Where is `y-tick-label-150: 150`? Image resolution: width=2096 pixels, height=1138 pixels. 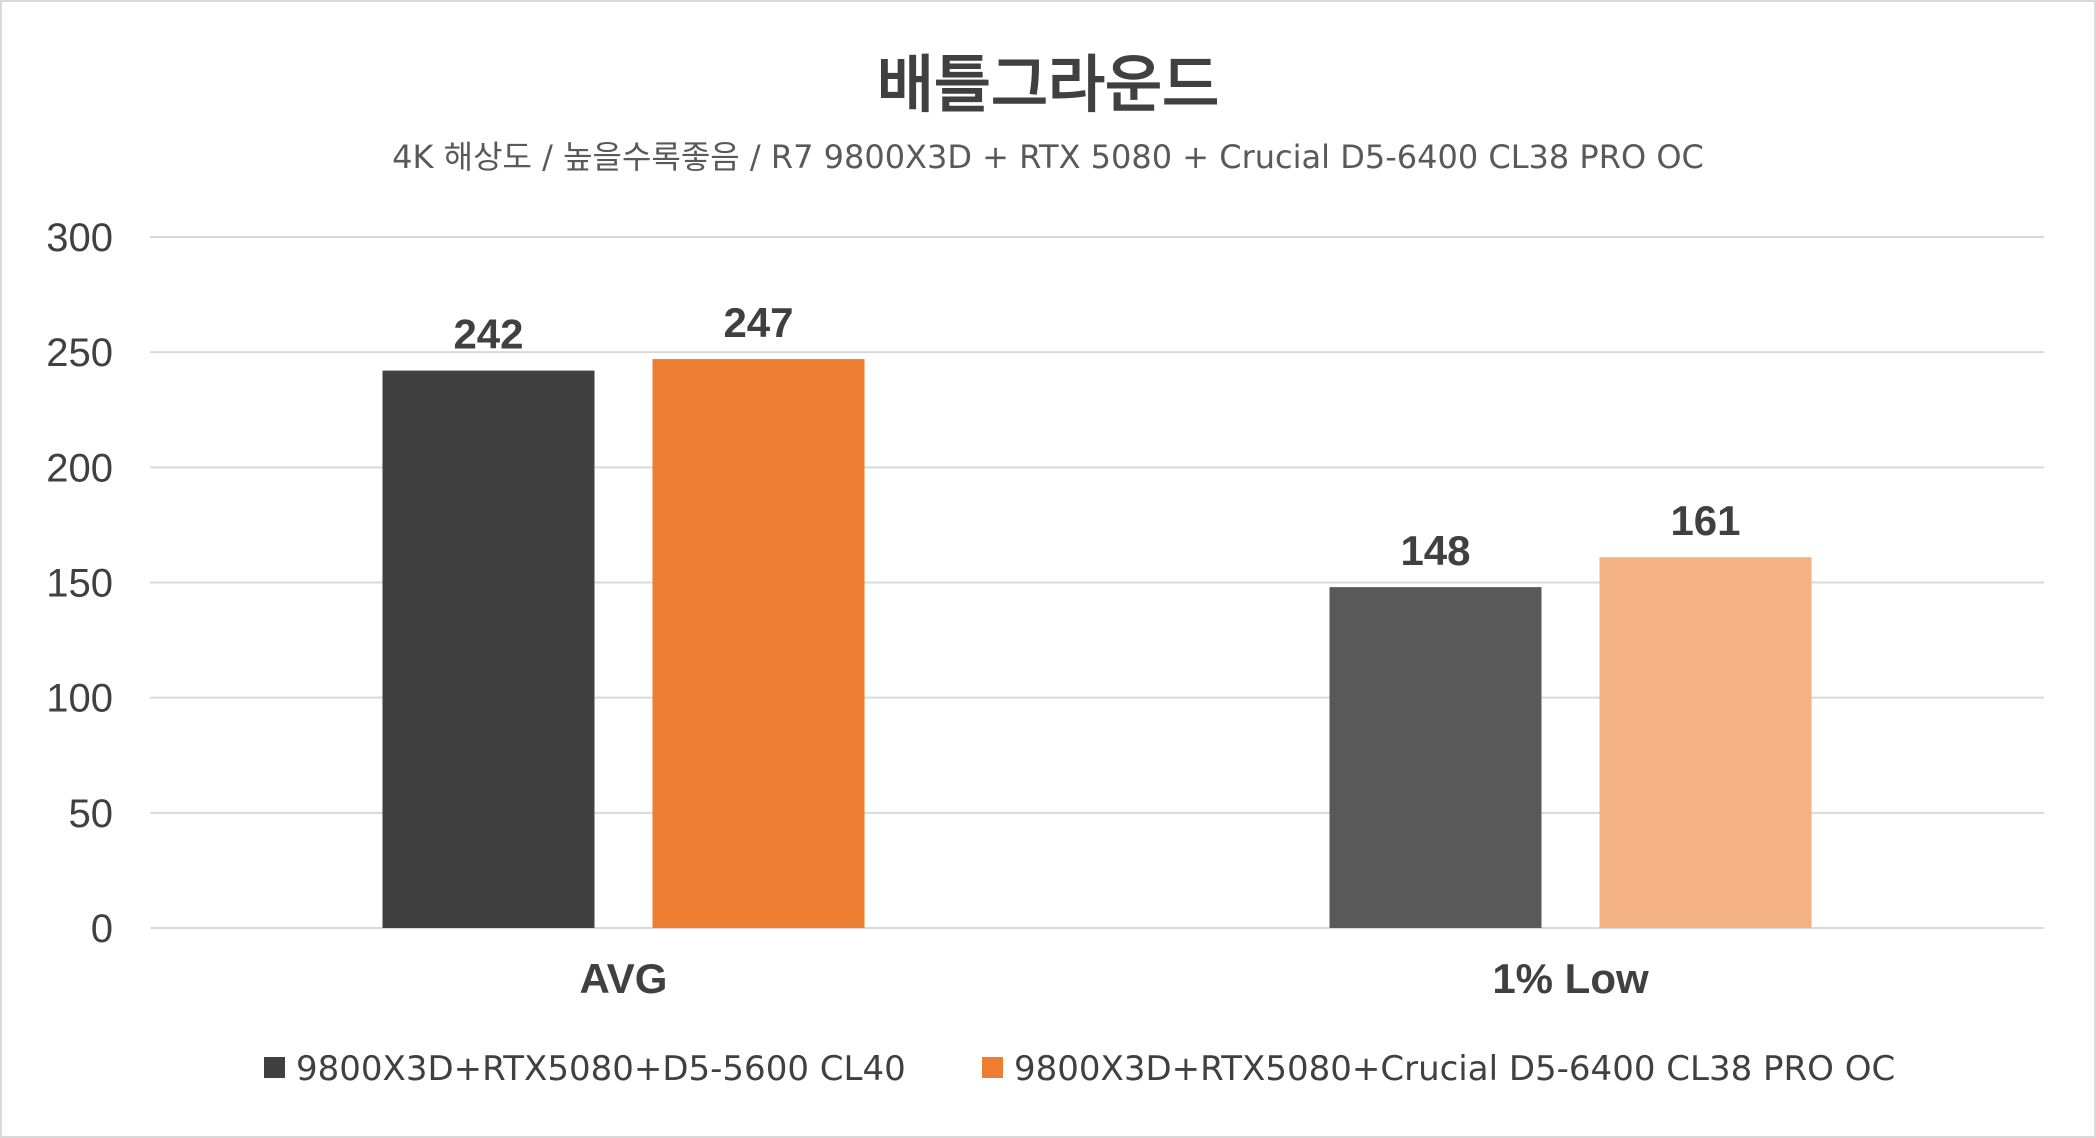
y-tick-label-150: 150 is located at coordinates (79, 584).